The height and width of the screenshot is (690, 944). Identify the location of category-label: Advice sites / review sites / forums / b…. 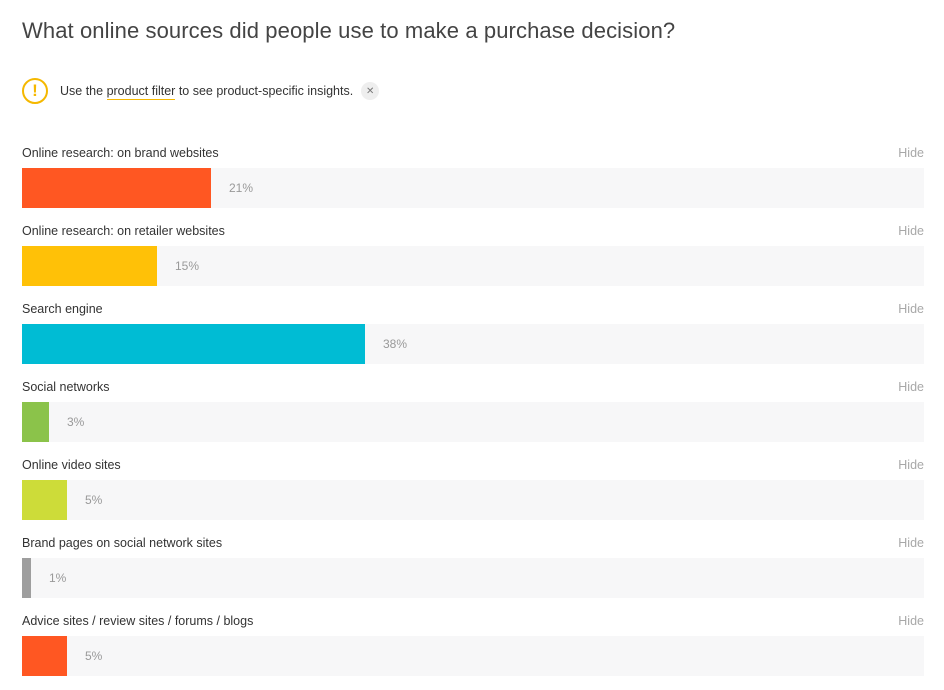
(138, 621).